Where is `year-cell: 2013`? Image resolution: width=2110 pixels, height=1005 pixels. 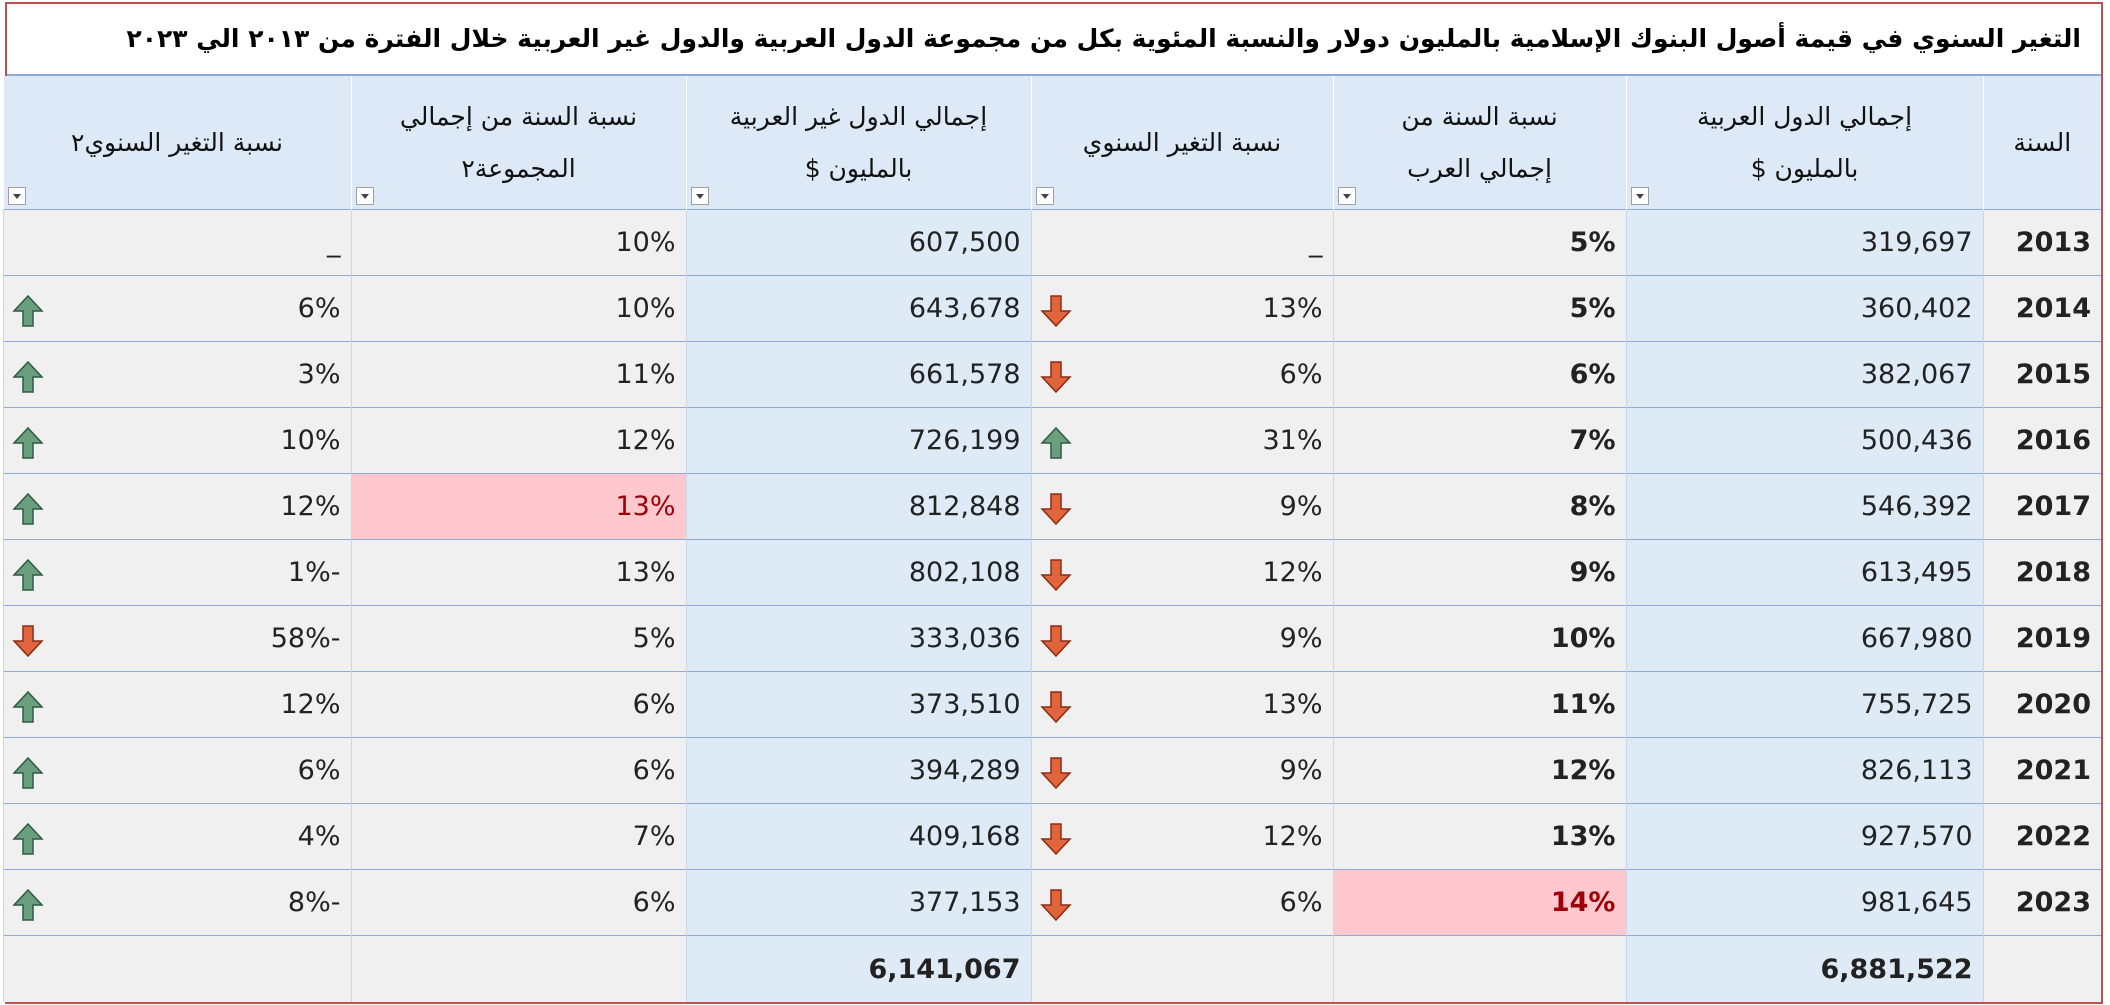
year-cell: 2013 is located at coordinates (2041, 242).